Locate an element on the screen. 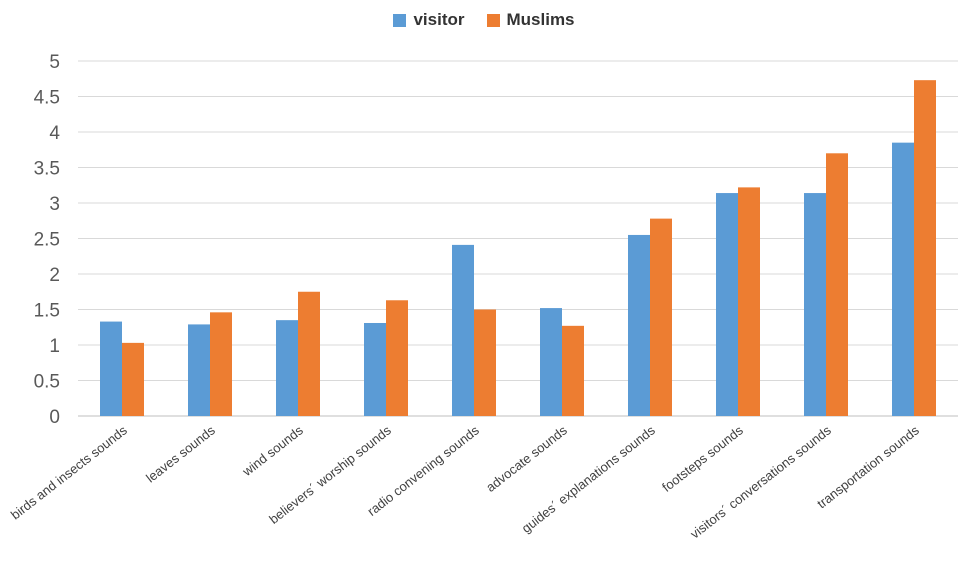  legend-item-muslims: Muslims is located at coordinates (530, 20).